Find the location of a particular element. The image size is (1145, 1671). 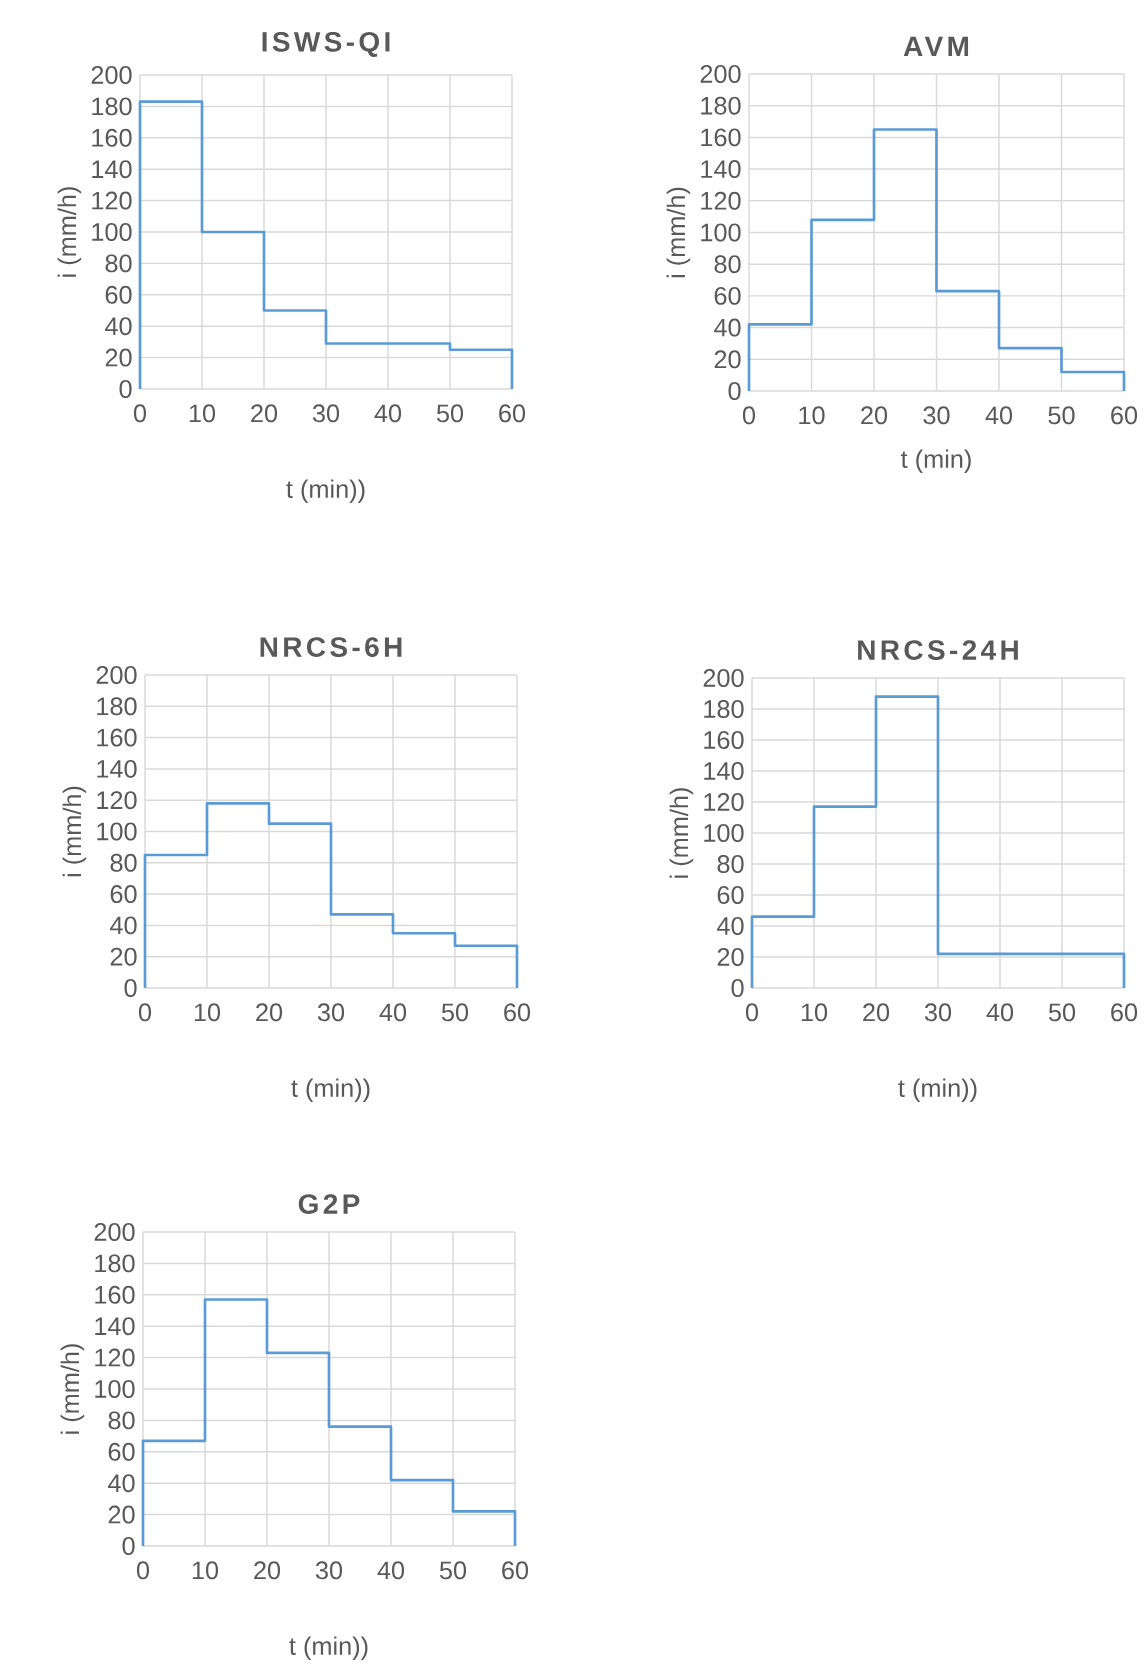

chart-title: AVM is located at coordinates (936, 46).